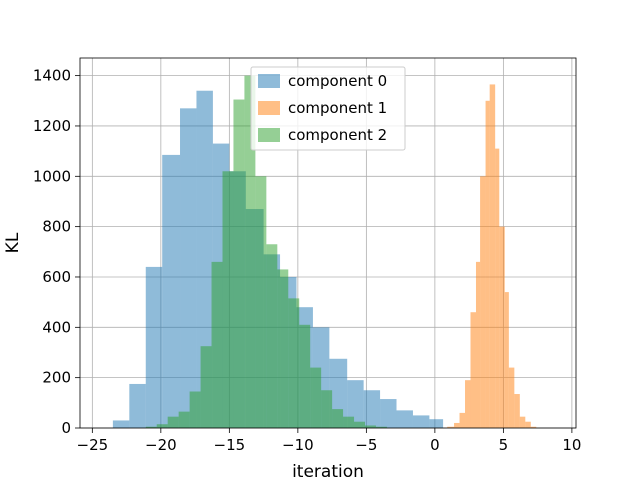  What do you see at coordinates (56, 252) in the screenshot?
I see `y-axis-ticks: 0 200 400 600 800 1000 1200 1400` at bounding box center [56, 252].